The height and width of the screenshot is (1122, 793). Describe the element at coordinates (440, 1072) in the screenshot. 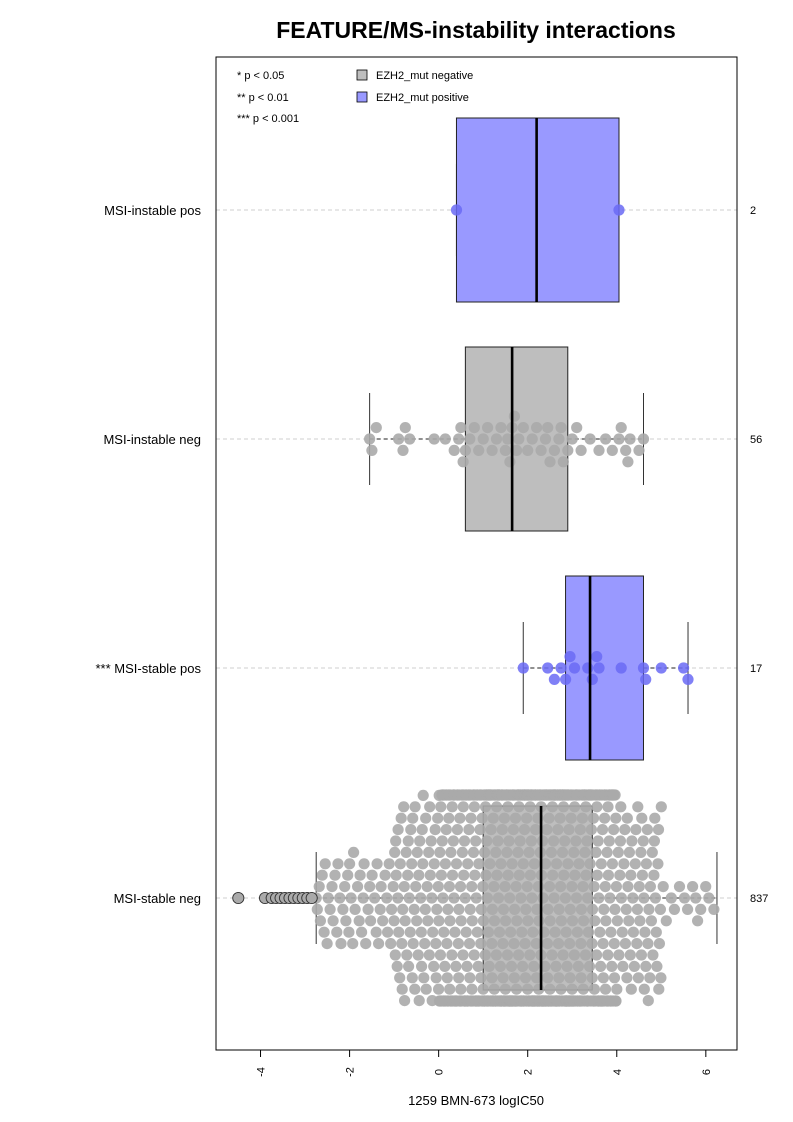

I see `x-tick-label: 0` at that location.